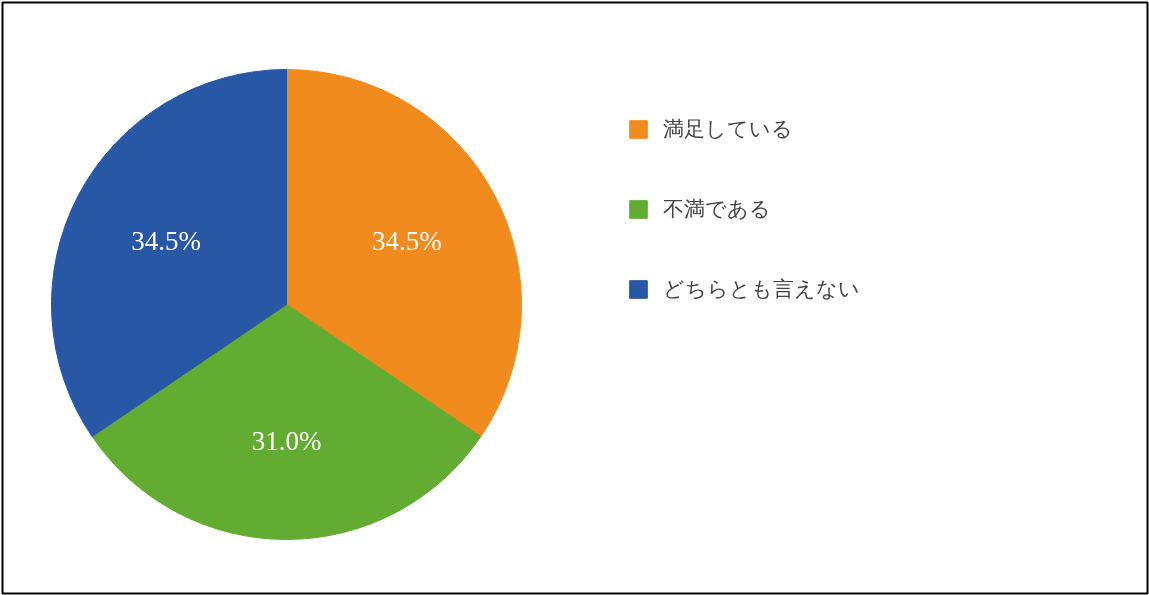  Describe the element at coordinates (286, 440) in the screenshot. I see `data-label: 31.0%` at that location.